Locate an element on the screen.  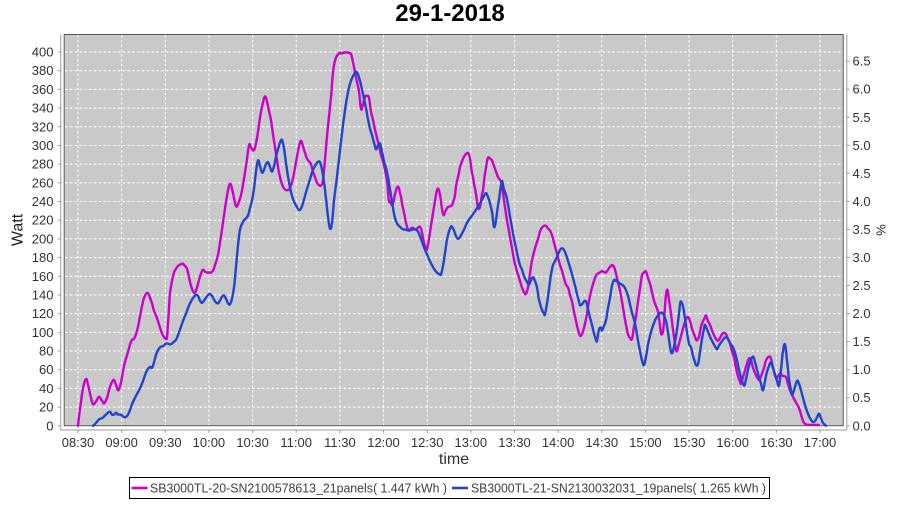
svg-text: 13:30 is located at coordinates (514, 442).